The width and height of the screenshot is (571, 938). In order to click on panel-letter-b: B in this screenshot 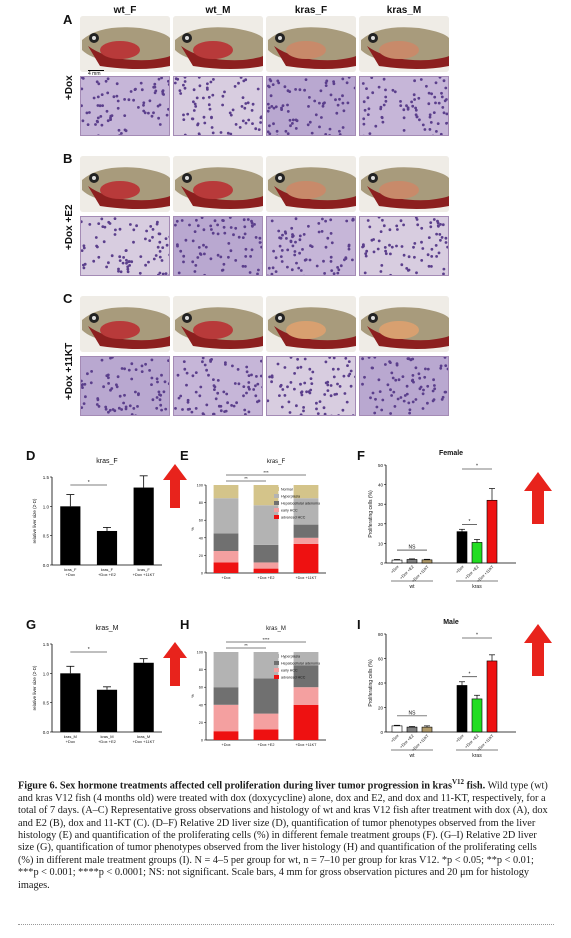, I will do `click(68, 158)`.